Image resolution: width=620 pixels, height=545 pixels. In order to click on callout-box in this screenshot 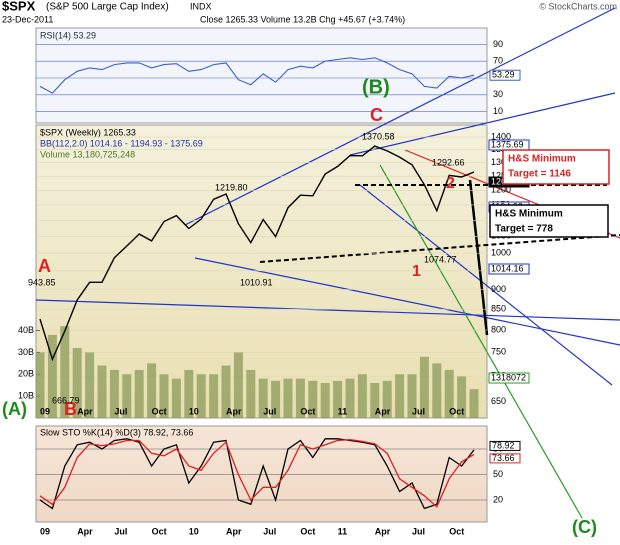, I will do `click(556, 167)`.